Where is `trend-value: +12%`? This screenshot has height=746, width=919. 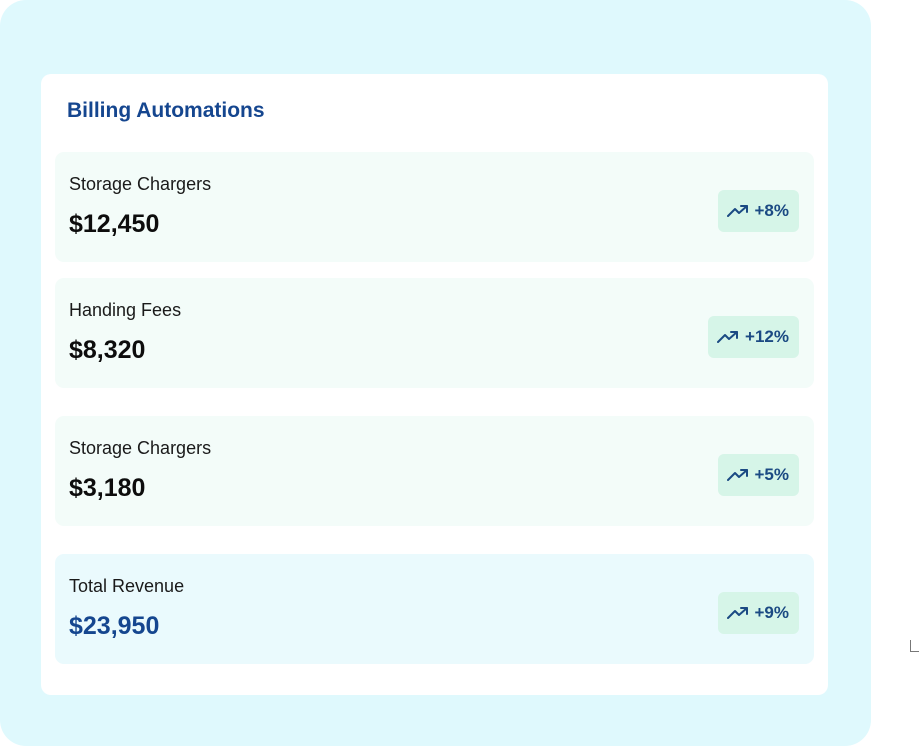 trend-value: +12% is located at coordinates (767, 336).